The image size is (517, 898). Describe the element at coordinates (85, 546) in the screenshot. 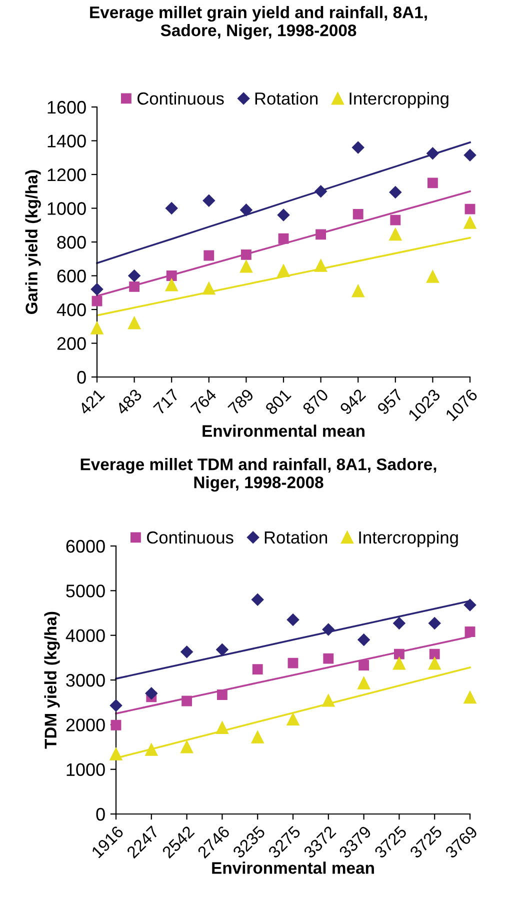

I see `y-tick-label: 6000` at that location.